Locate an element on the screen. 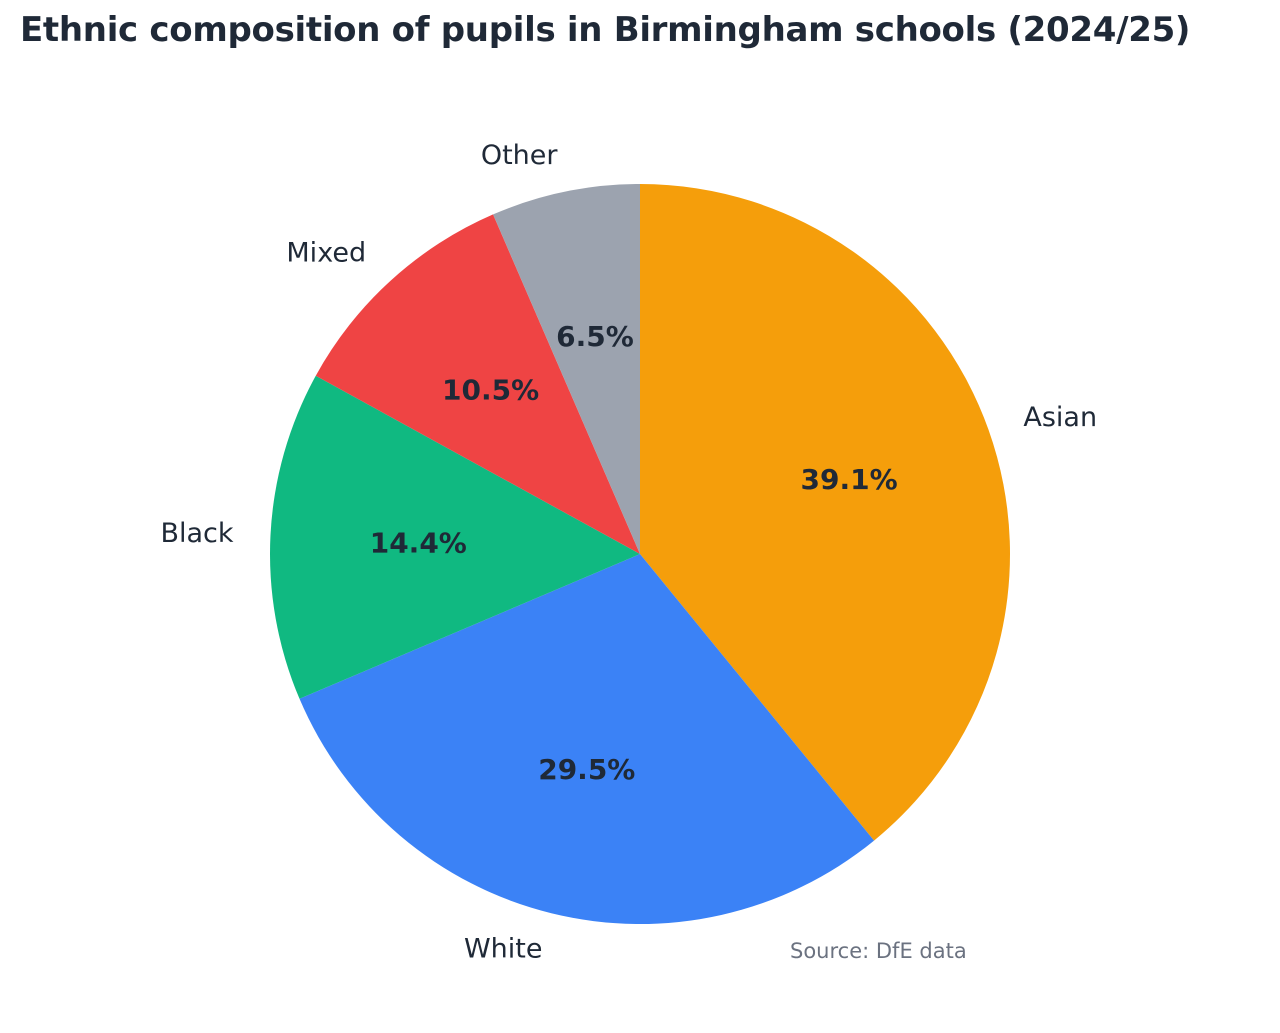 The height and width of the screenshot is (1033, 1280). pie-slice-other is located at coordinates (566, 369).